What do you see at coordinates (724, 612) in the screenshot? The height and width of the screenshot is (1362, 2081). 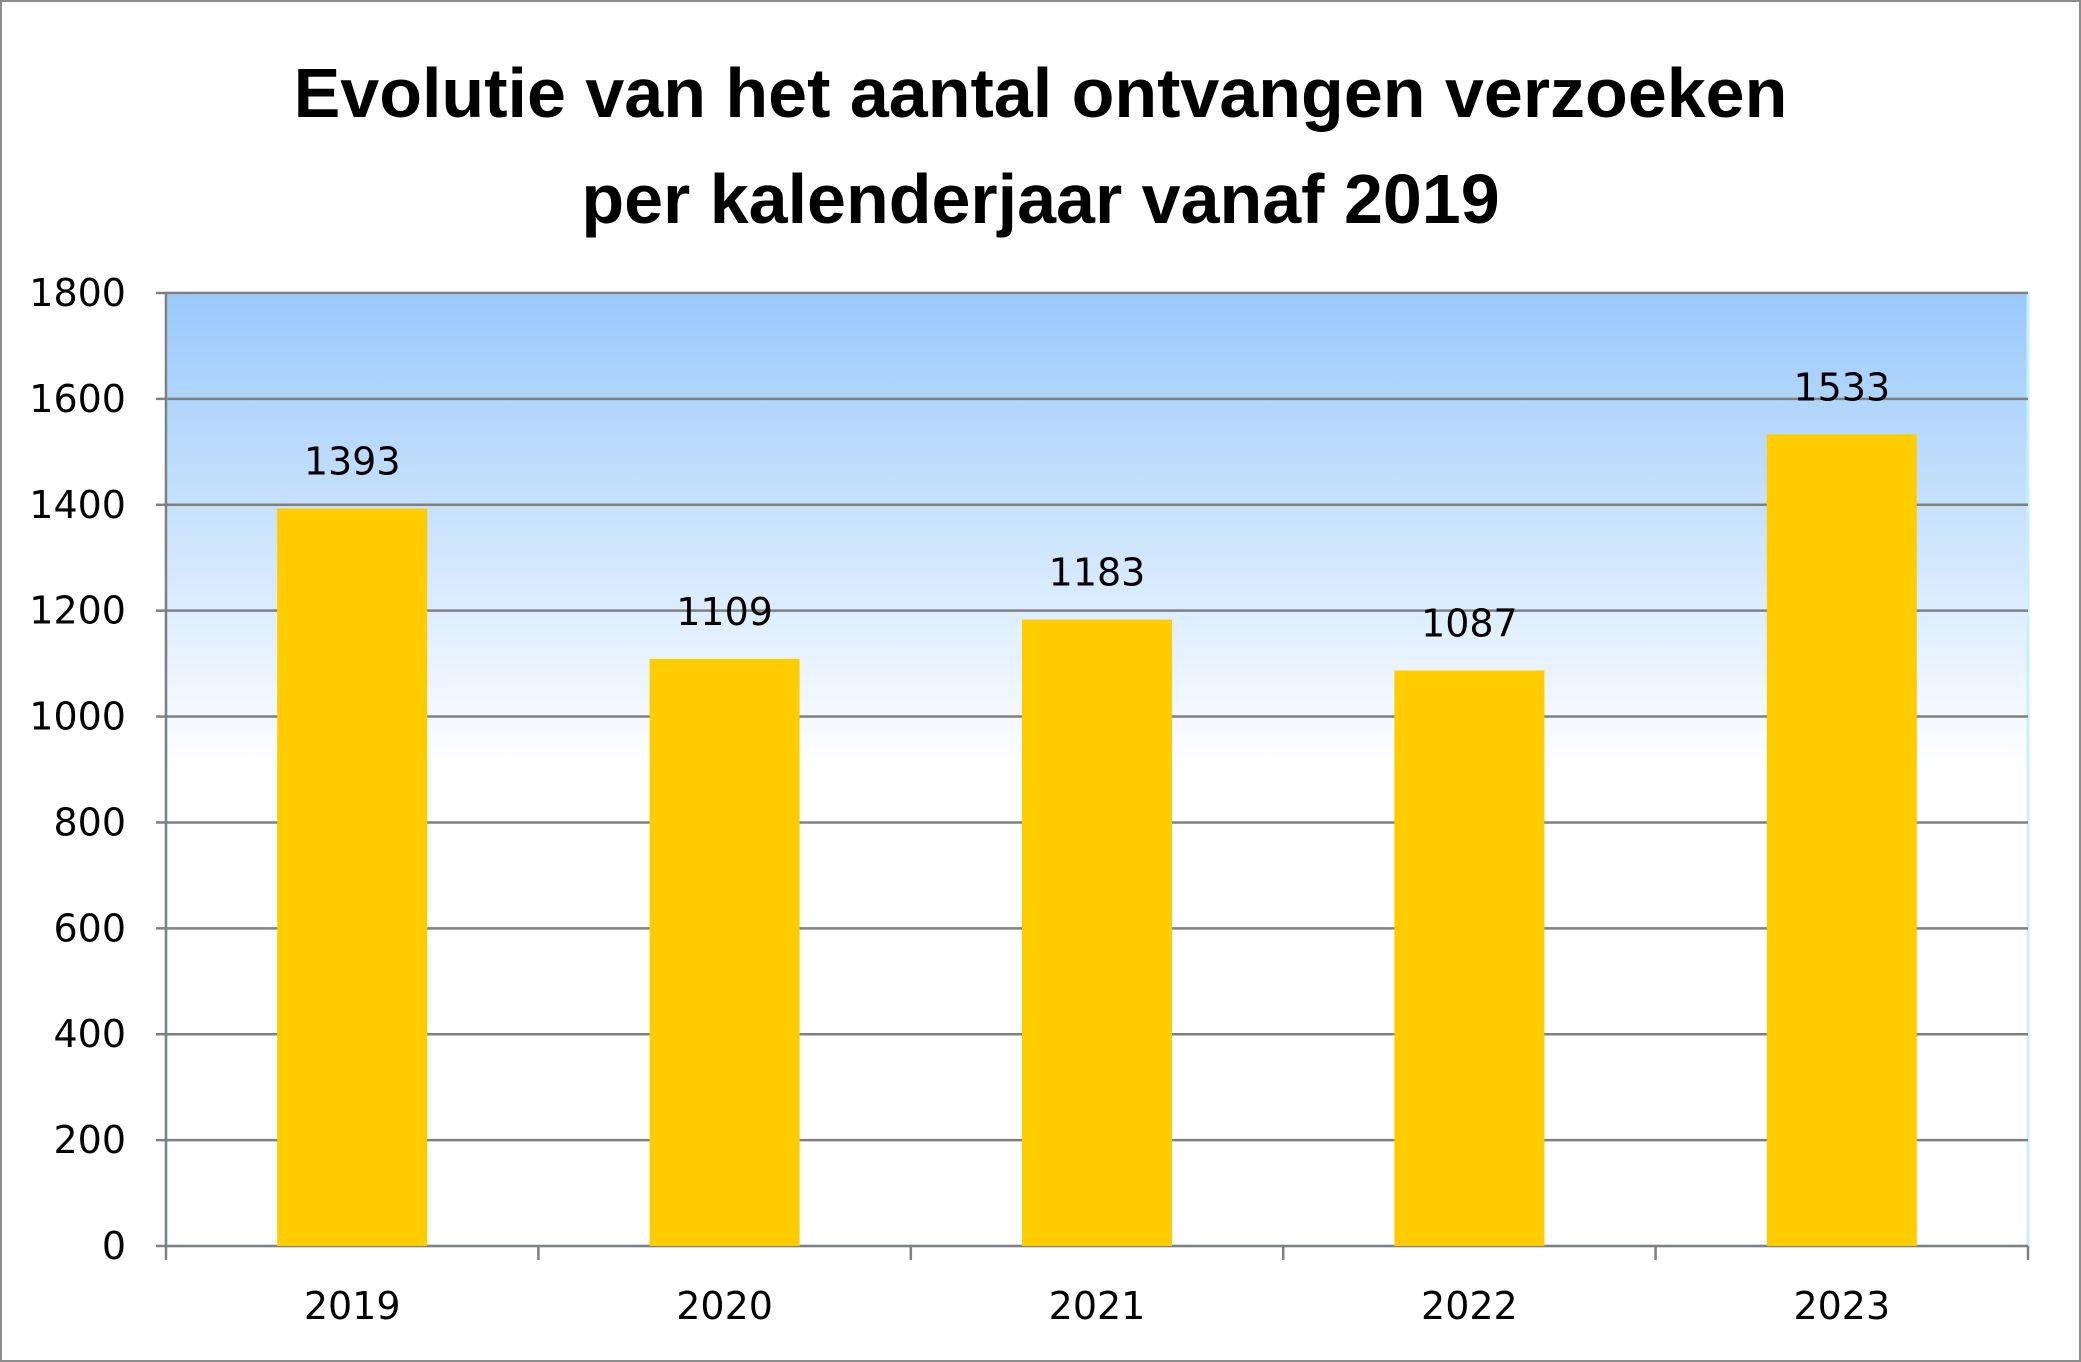 I see `data-label-2020: 1109` at bounding box center [724, 612].